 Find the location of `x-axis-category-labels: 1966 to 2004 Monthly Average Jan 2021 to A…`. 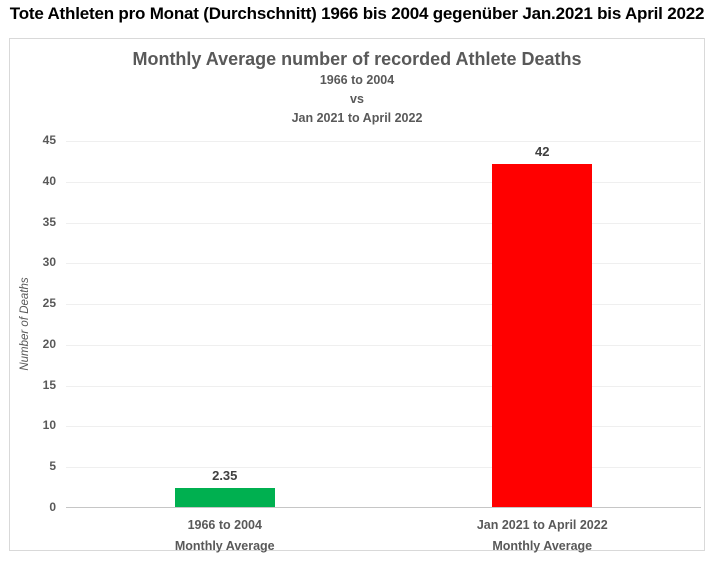

x-axis-category-labels: 1966 to 2004 Monthly Average Jan 2021 to A… is located at coordinates (383, 536).